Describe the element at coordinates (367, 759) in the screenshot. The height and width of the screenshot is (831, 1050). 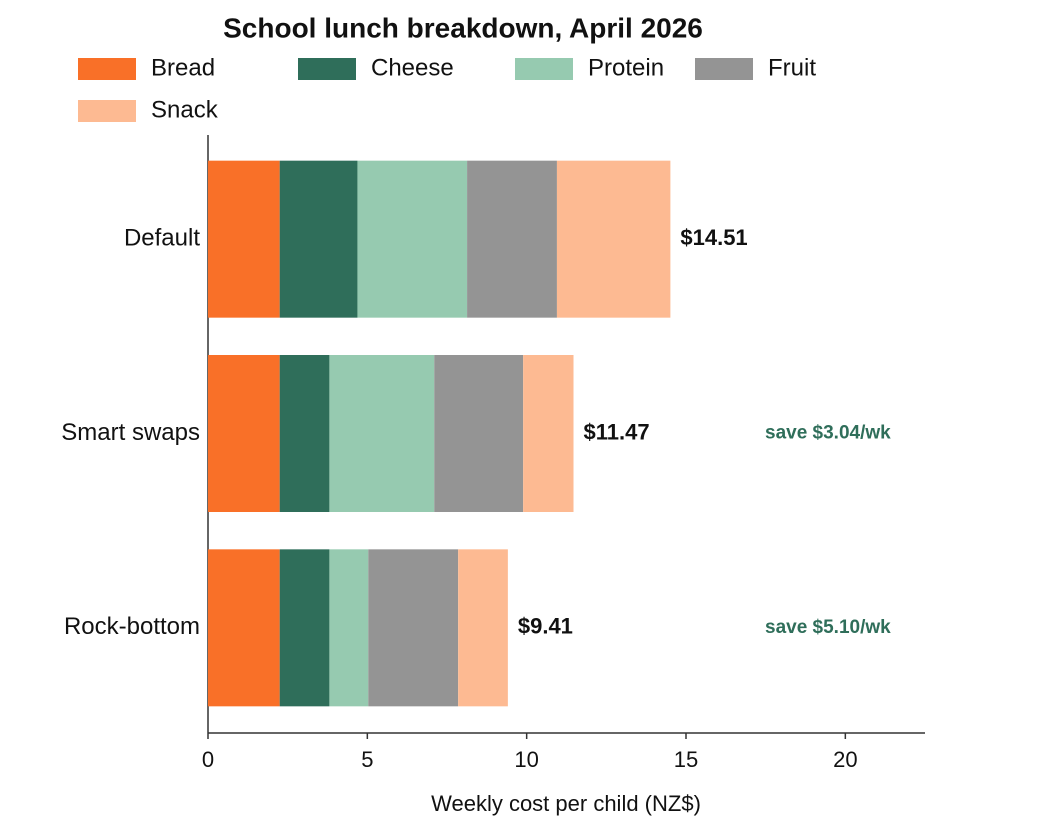
I see `x-tick-label: 5` at that location.